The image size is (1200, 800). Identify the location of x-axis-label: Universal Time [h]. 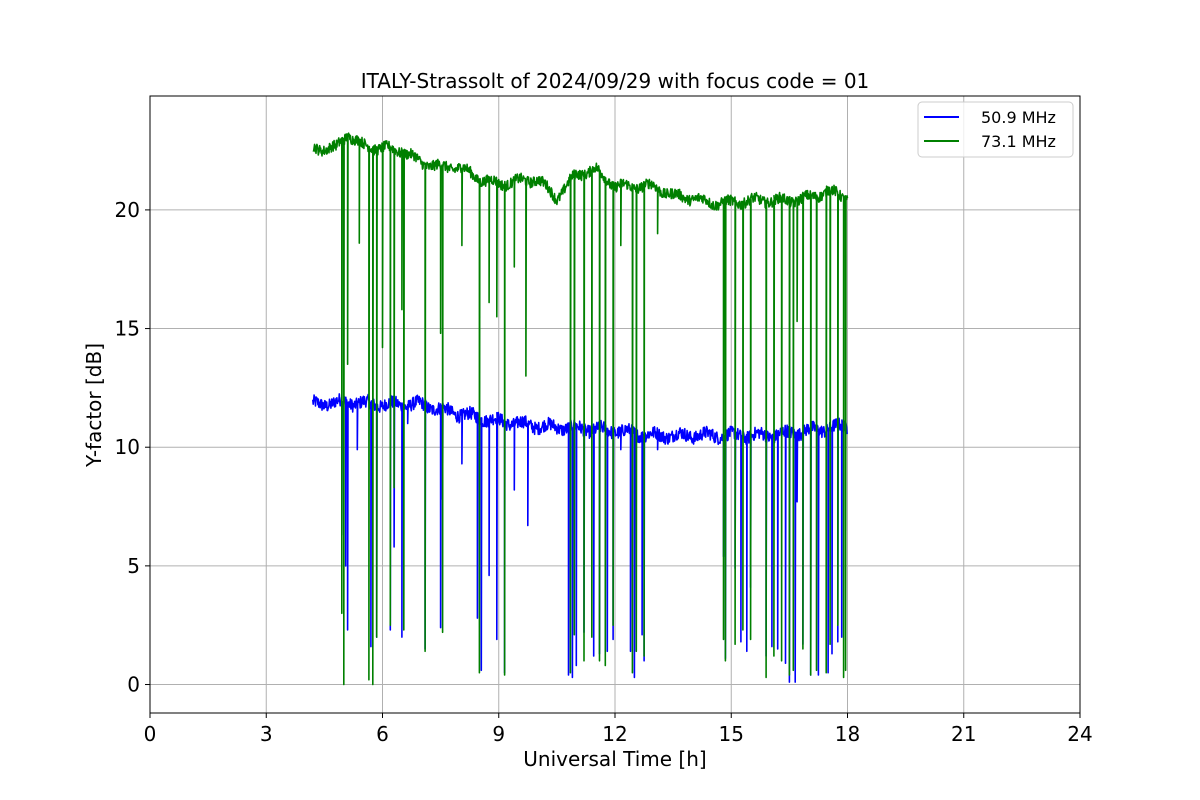
(614, 759).